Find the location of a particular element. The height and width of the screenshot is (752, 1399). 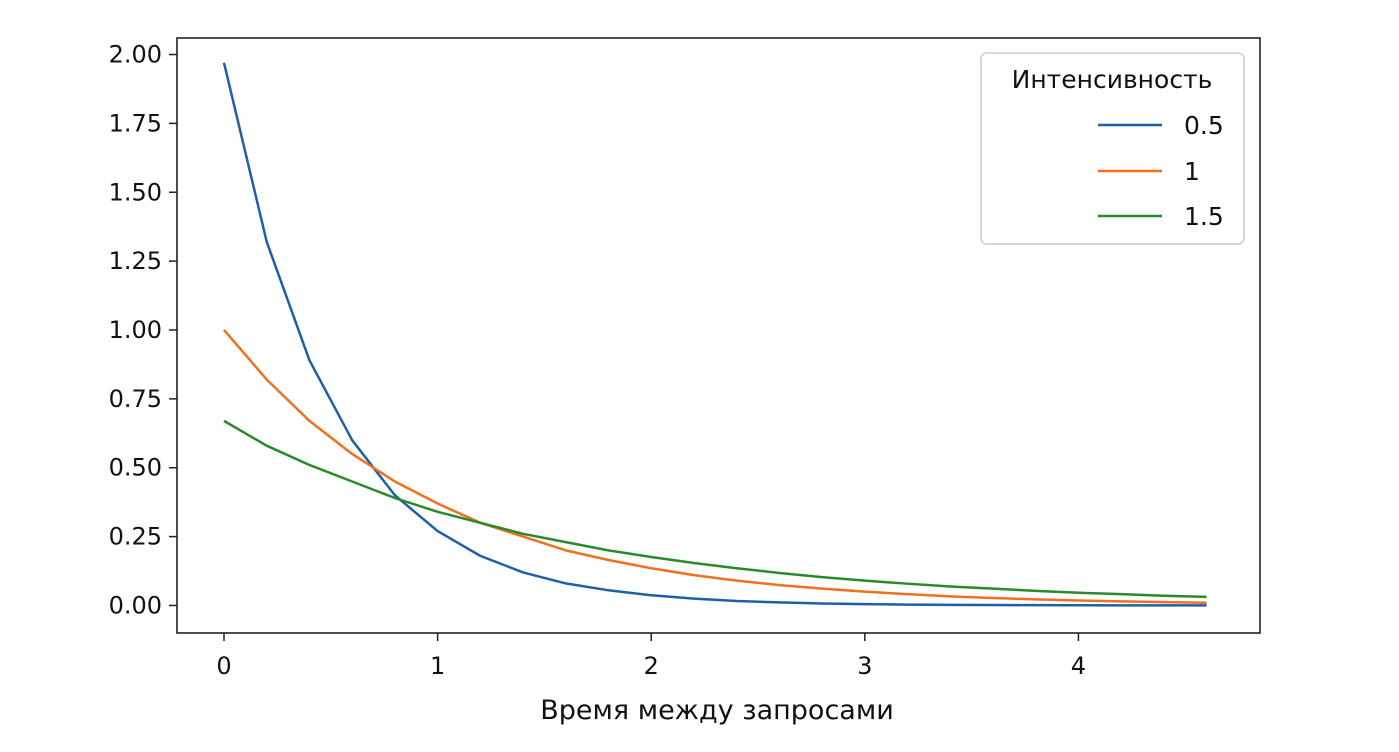

legend-title: Интенсивность is located at coordinates (1112, 79).